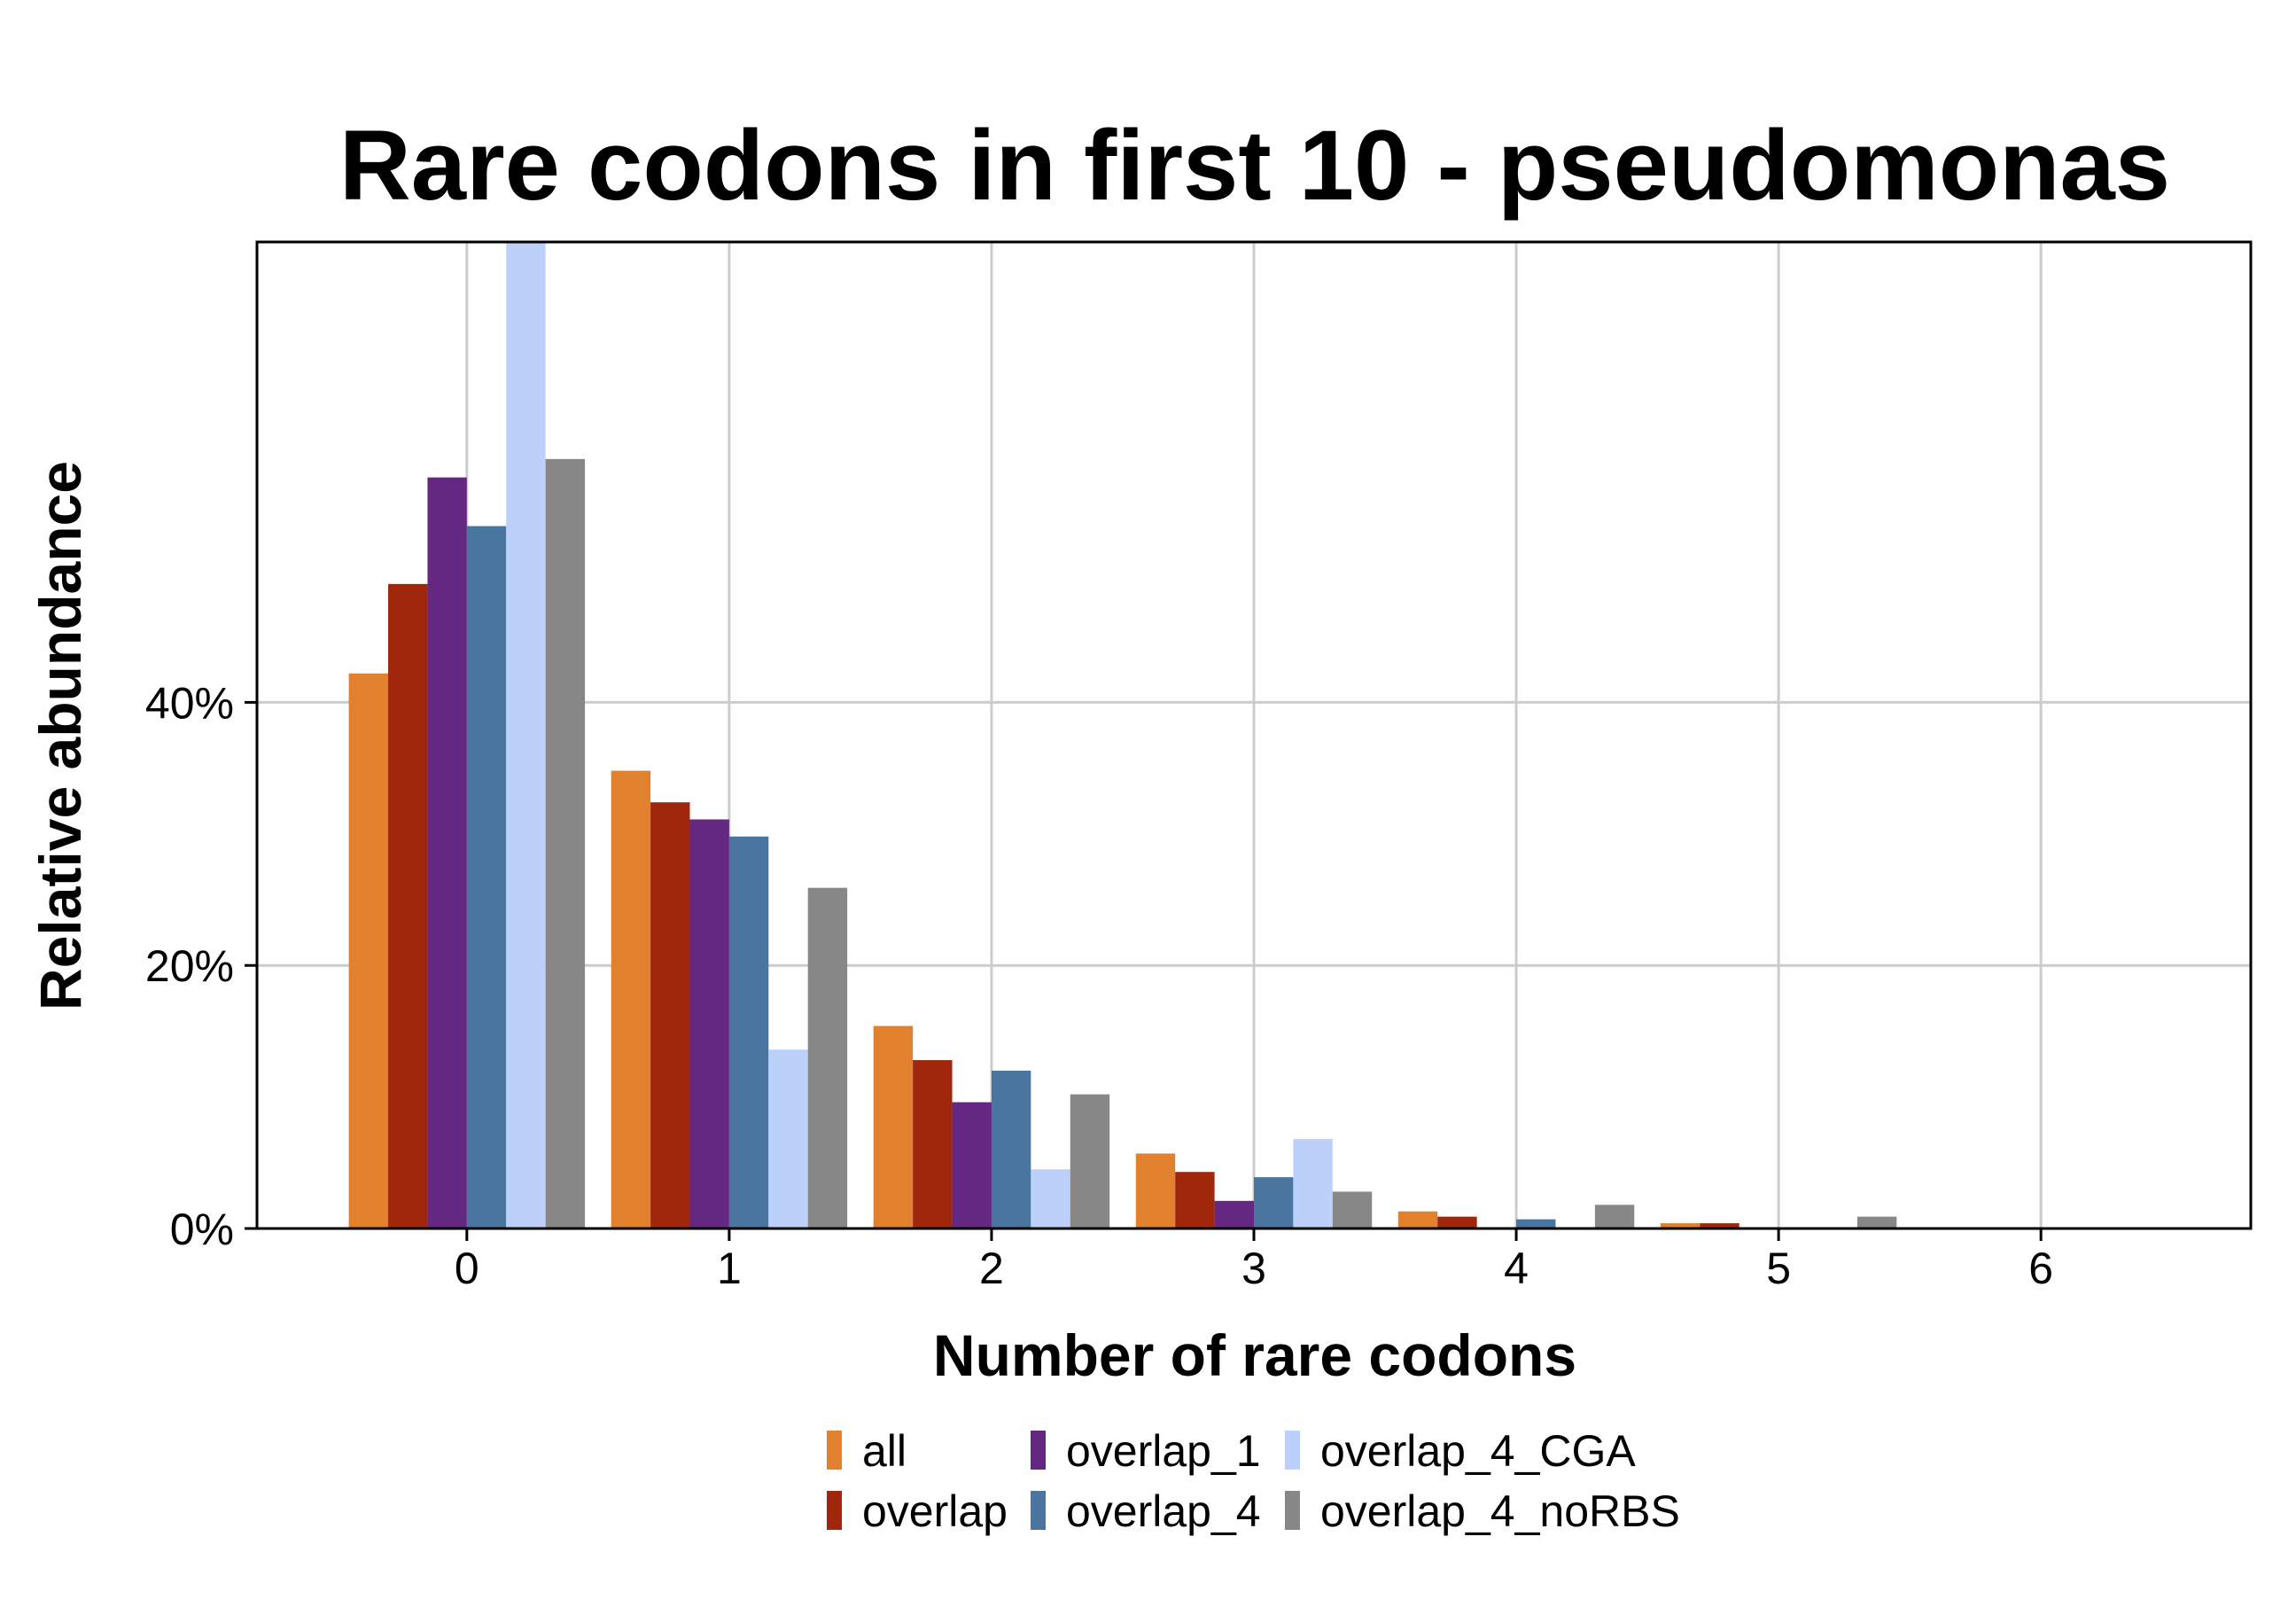 Image resolution: width=2296 pixels, height=1599 pixels. Describe the element at coordinates (1163, 1451) in the screenshot. I see `legend-label: overlap_1` at that location.